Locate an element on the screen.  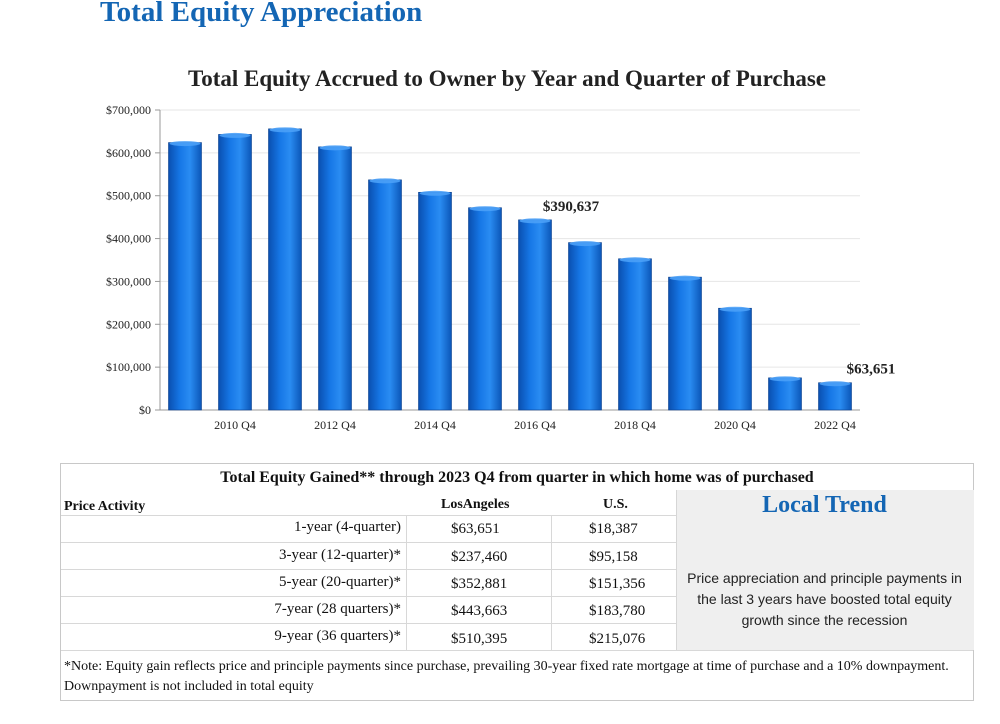
local-value: $443,663 is located at coordinates (479, 611).